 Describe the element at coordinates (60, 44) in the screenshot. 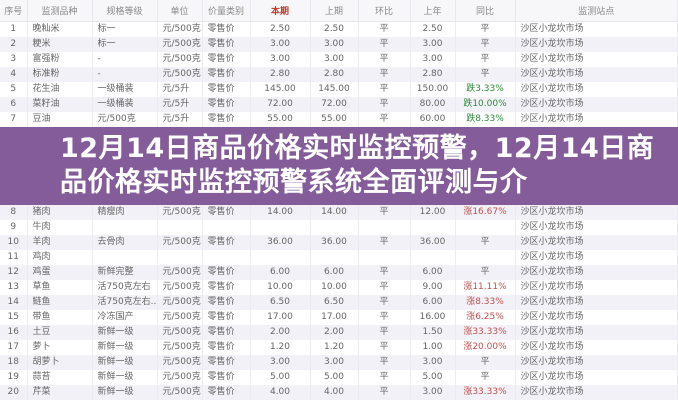

I see `cell-item: 粳米` at that location.